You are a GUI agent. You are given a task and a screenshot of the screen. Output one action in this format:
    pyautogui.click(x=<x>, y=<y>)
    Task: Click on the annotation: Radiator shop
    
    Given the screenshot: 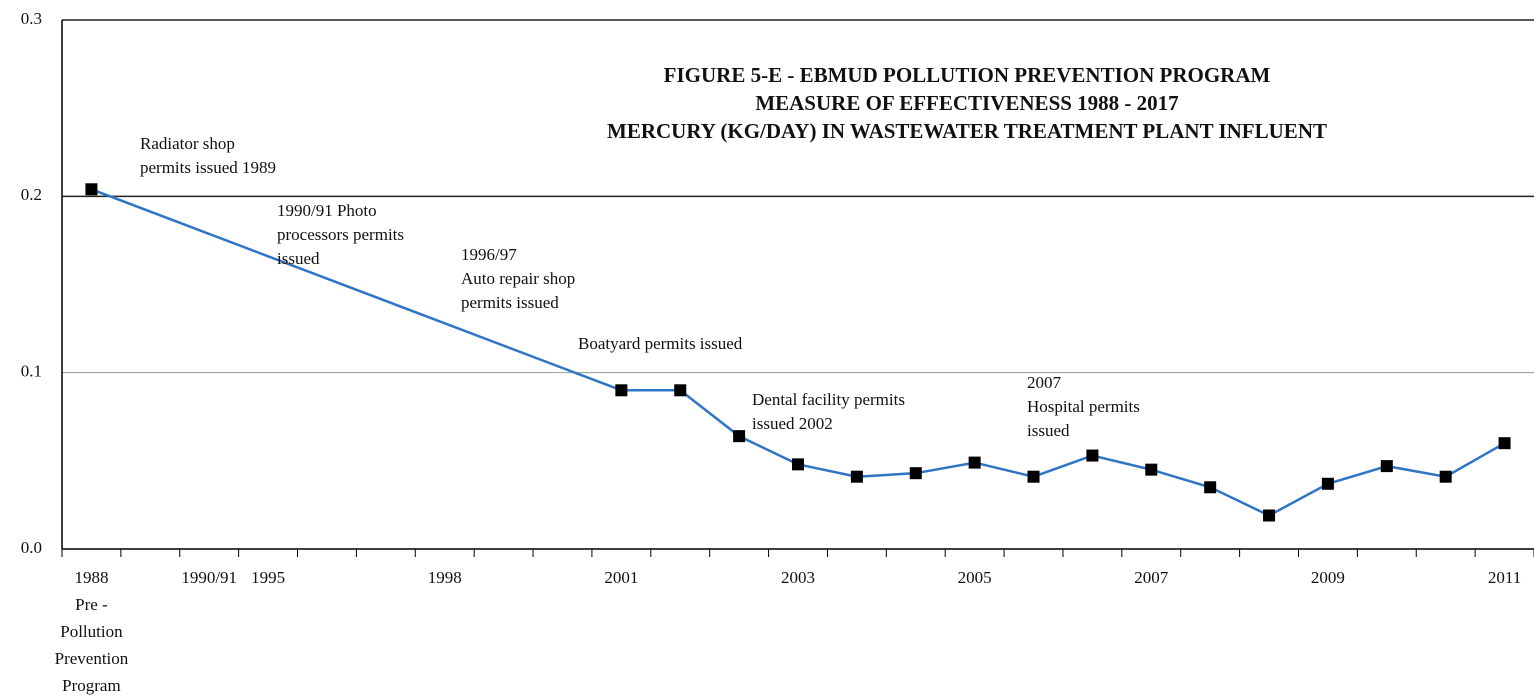 What is the action you would take?
    pyautogui.click(x=187, y=143)
    